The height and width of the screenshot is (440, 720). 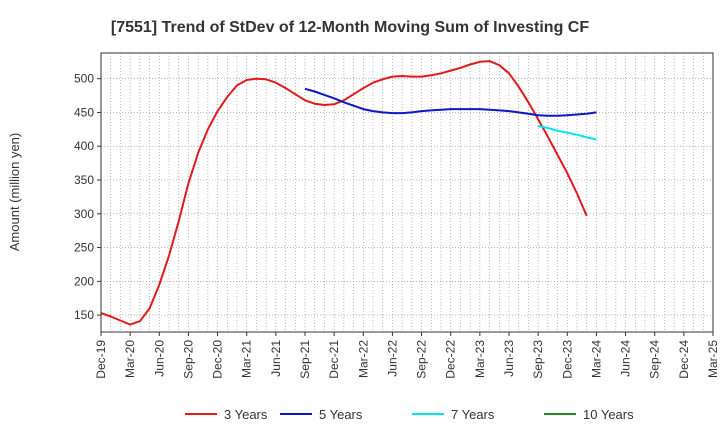 What do you see at coordinates (84, 112) in the screenshot?
I see `y-tick-label: 450` at bounding box center [84, 112].